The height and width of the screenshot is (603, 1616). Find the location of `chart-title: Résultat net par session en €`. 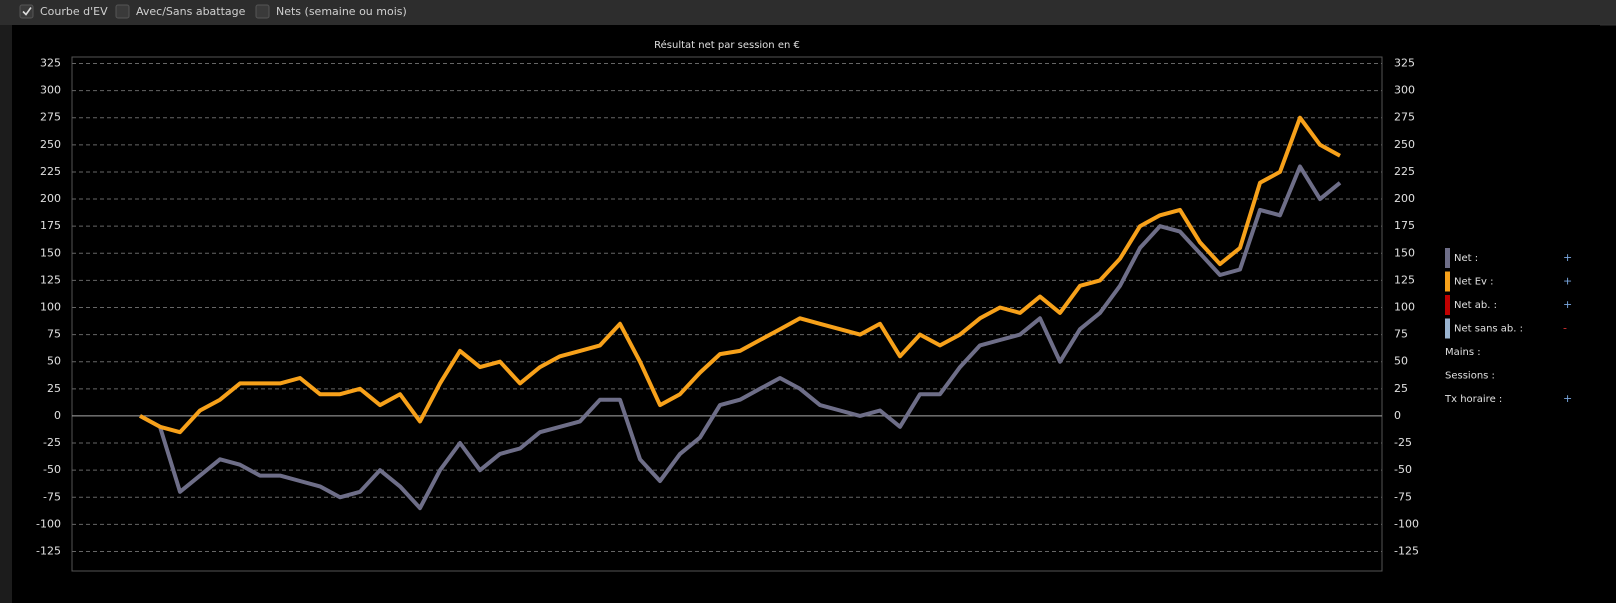

chart-title: Résultat net par session en € is located at coordinates (727, 45).